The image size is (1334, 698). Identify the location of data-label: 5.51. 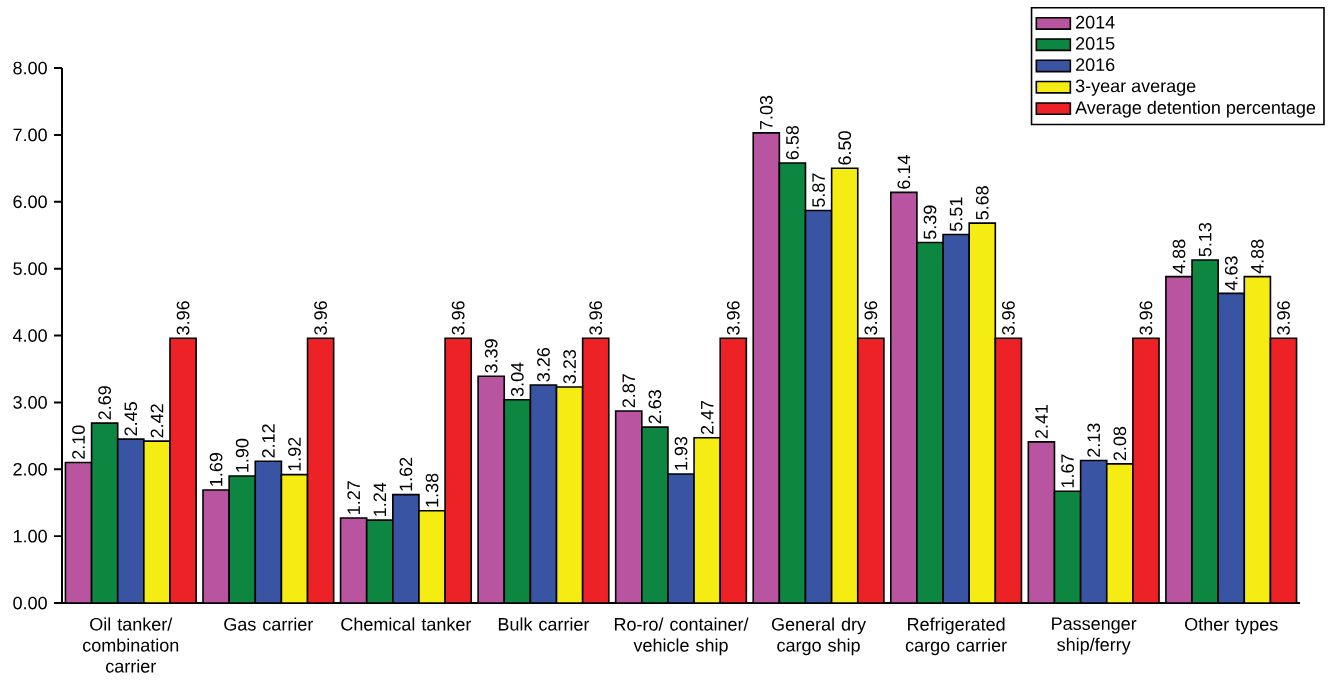
(956, 214).